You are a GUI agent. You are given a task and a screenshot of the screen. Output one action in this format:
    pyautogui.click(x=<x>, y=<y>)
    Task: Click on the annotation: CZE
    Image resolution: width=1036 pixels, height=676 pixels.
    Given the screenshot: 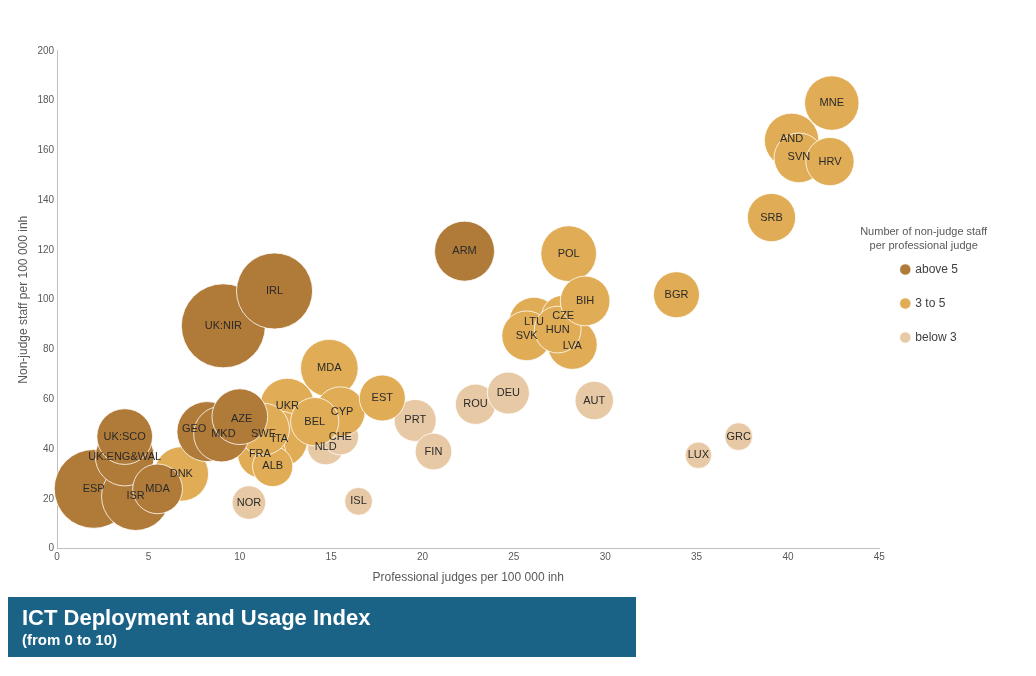 What is the action you would take?
    pyautogui.click(x=563, y=314)
    